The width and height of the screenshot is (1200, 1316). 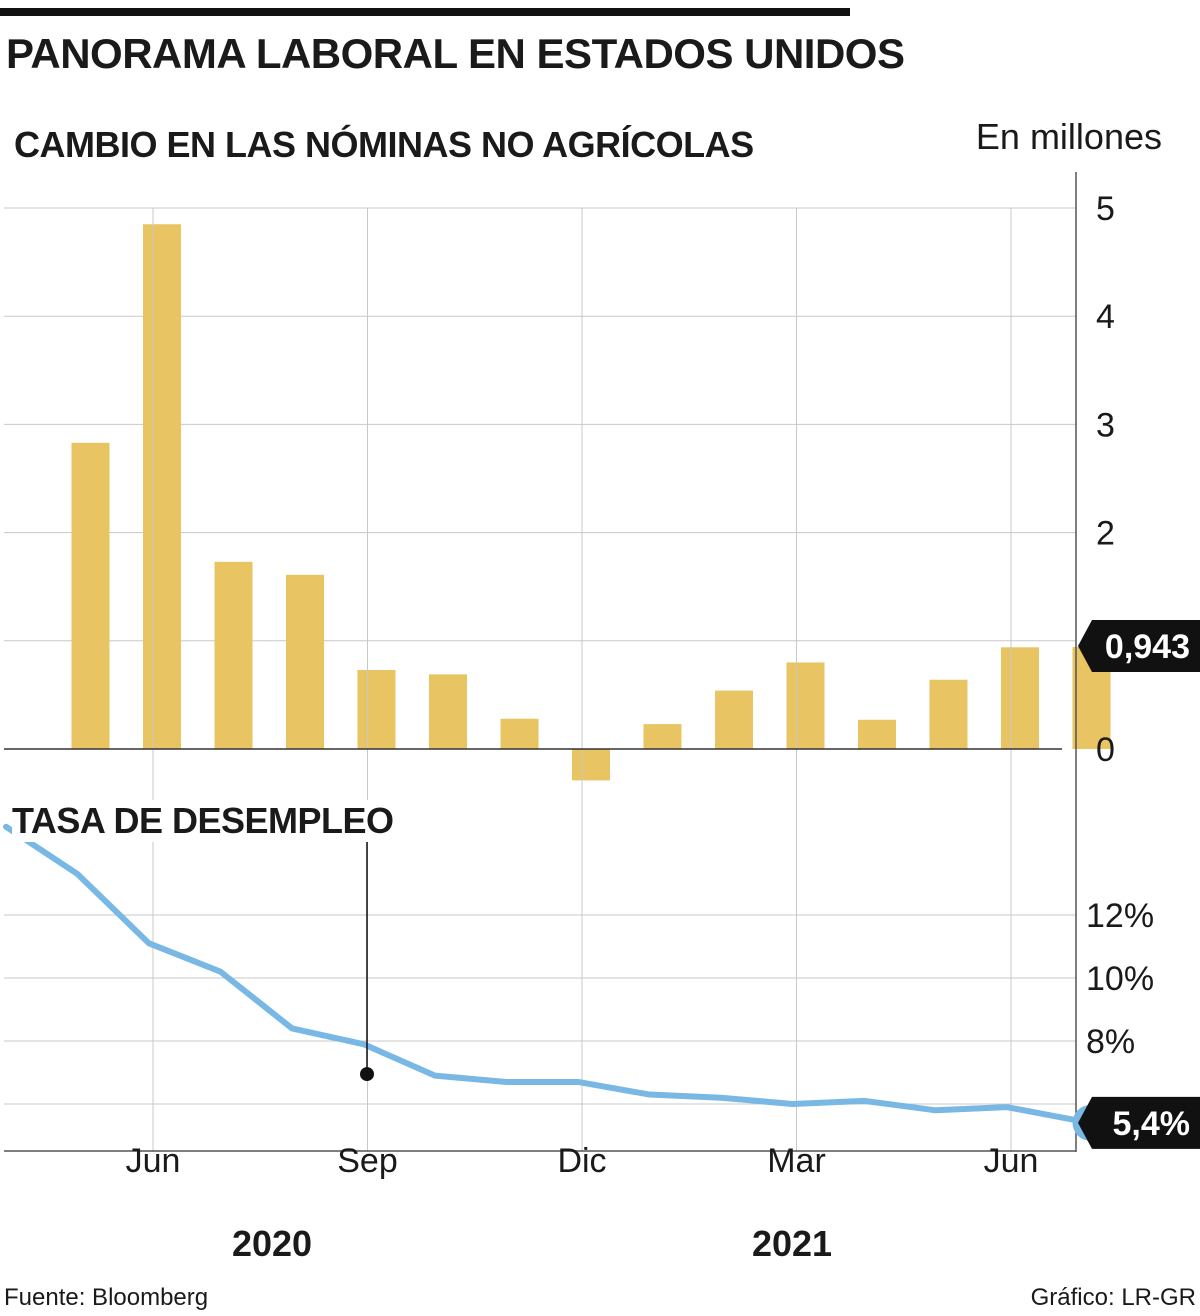 I want to click on bar-y-tick-label: 2, so click(x=1105, y=534).